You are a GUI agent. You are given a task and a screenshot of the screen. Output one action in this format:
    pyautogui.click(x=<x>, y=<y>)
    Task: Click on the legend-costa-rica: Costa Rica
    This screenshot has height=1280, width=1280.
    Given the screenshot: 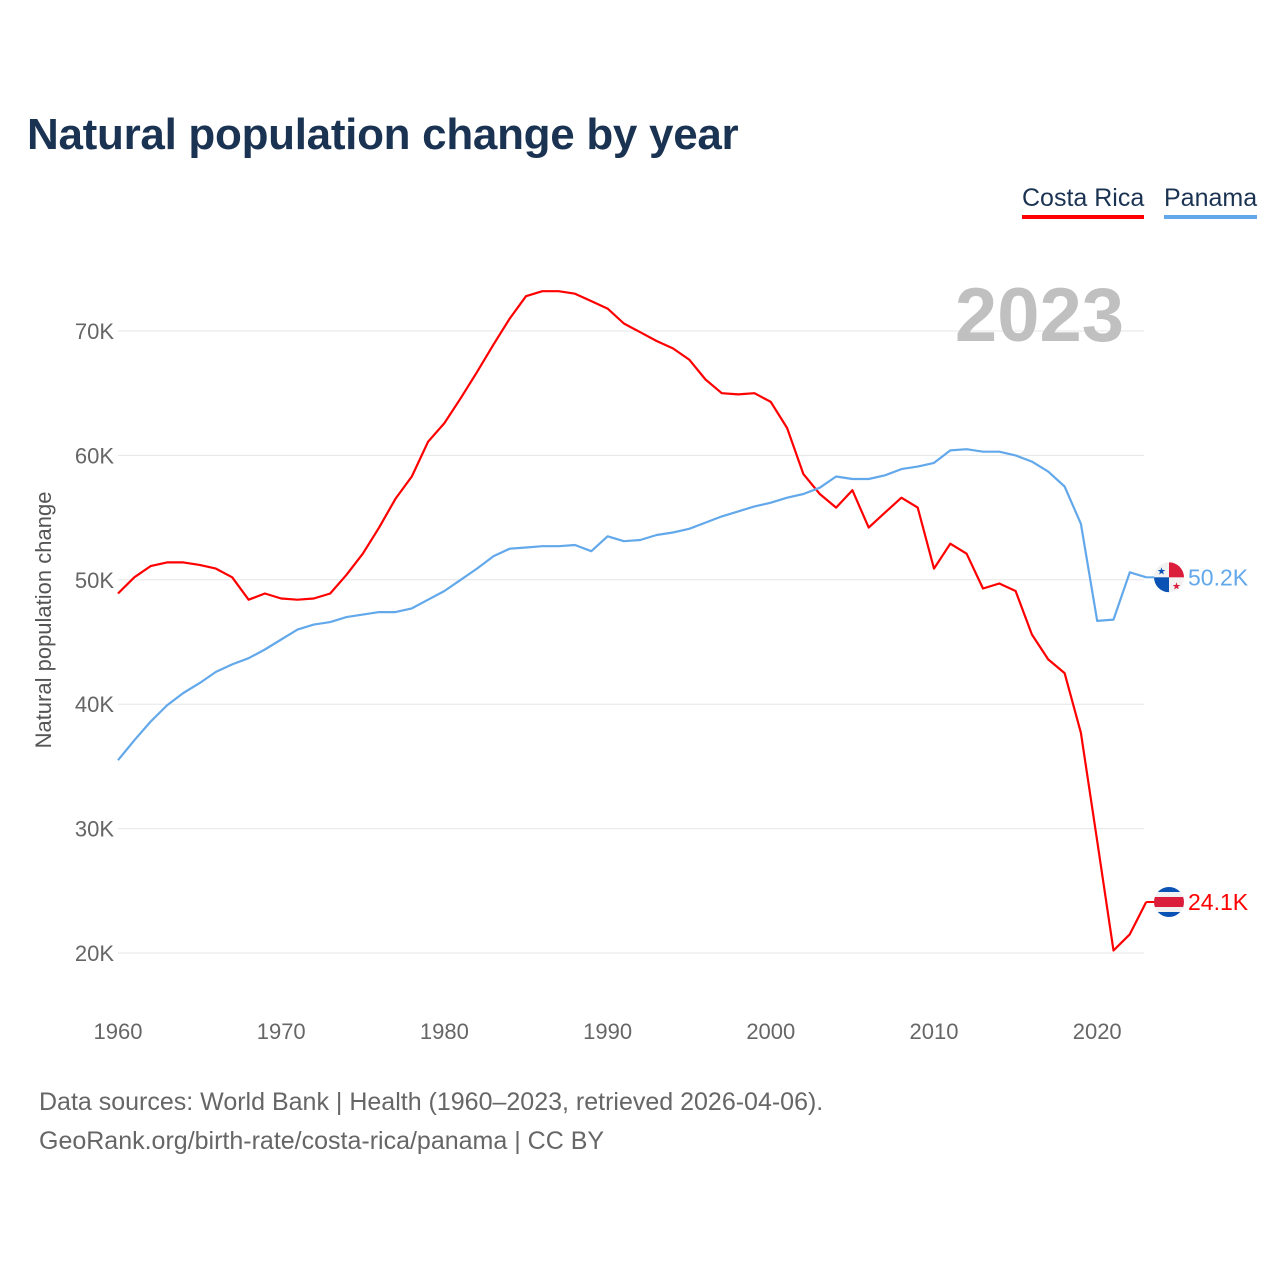 What is the action you would take?
    pyautogui.click(x=1083, y=201)
    